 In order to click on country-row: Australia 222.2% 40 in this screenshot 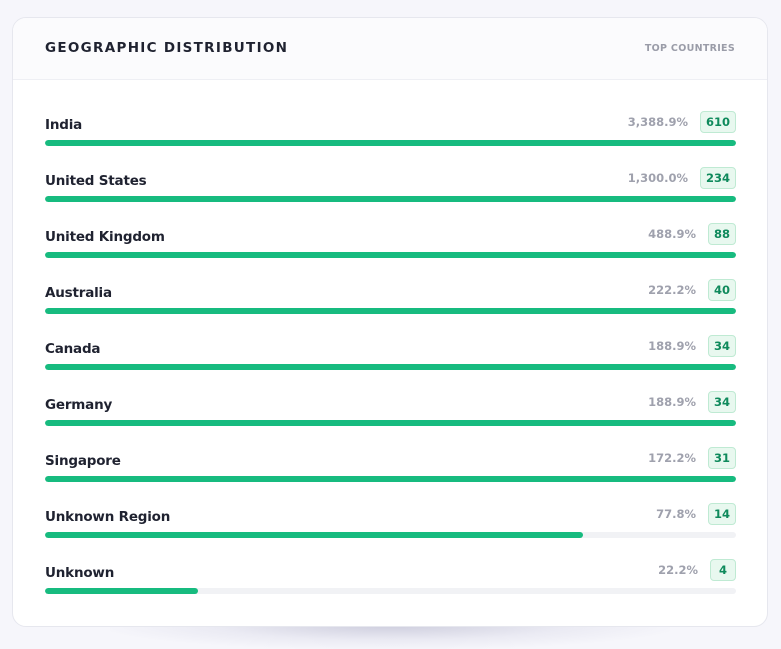, I will do `click(390, 306)`.